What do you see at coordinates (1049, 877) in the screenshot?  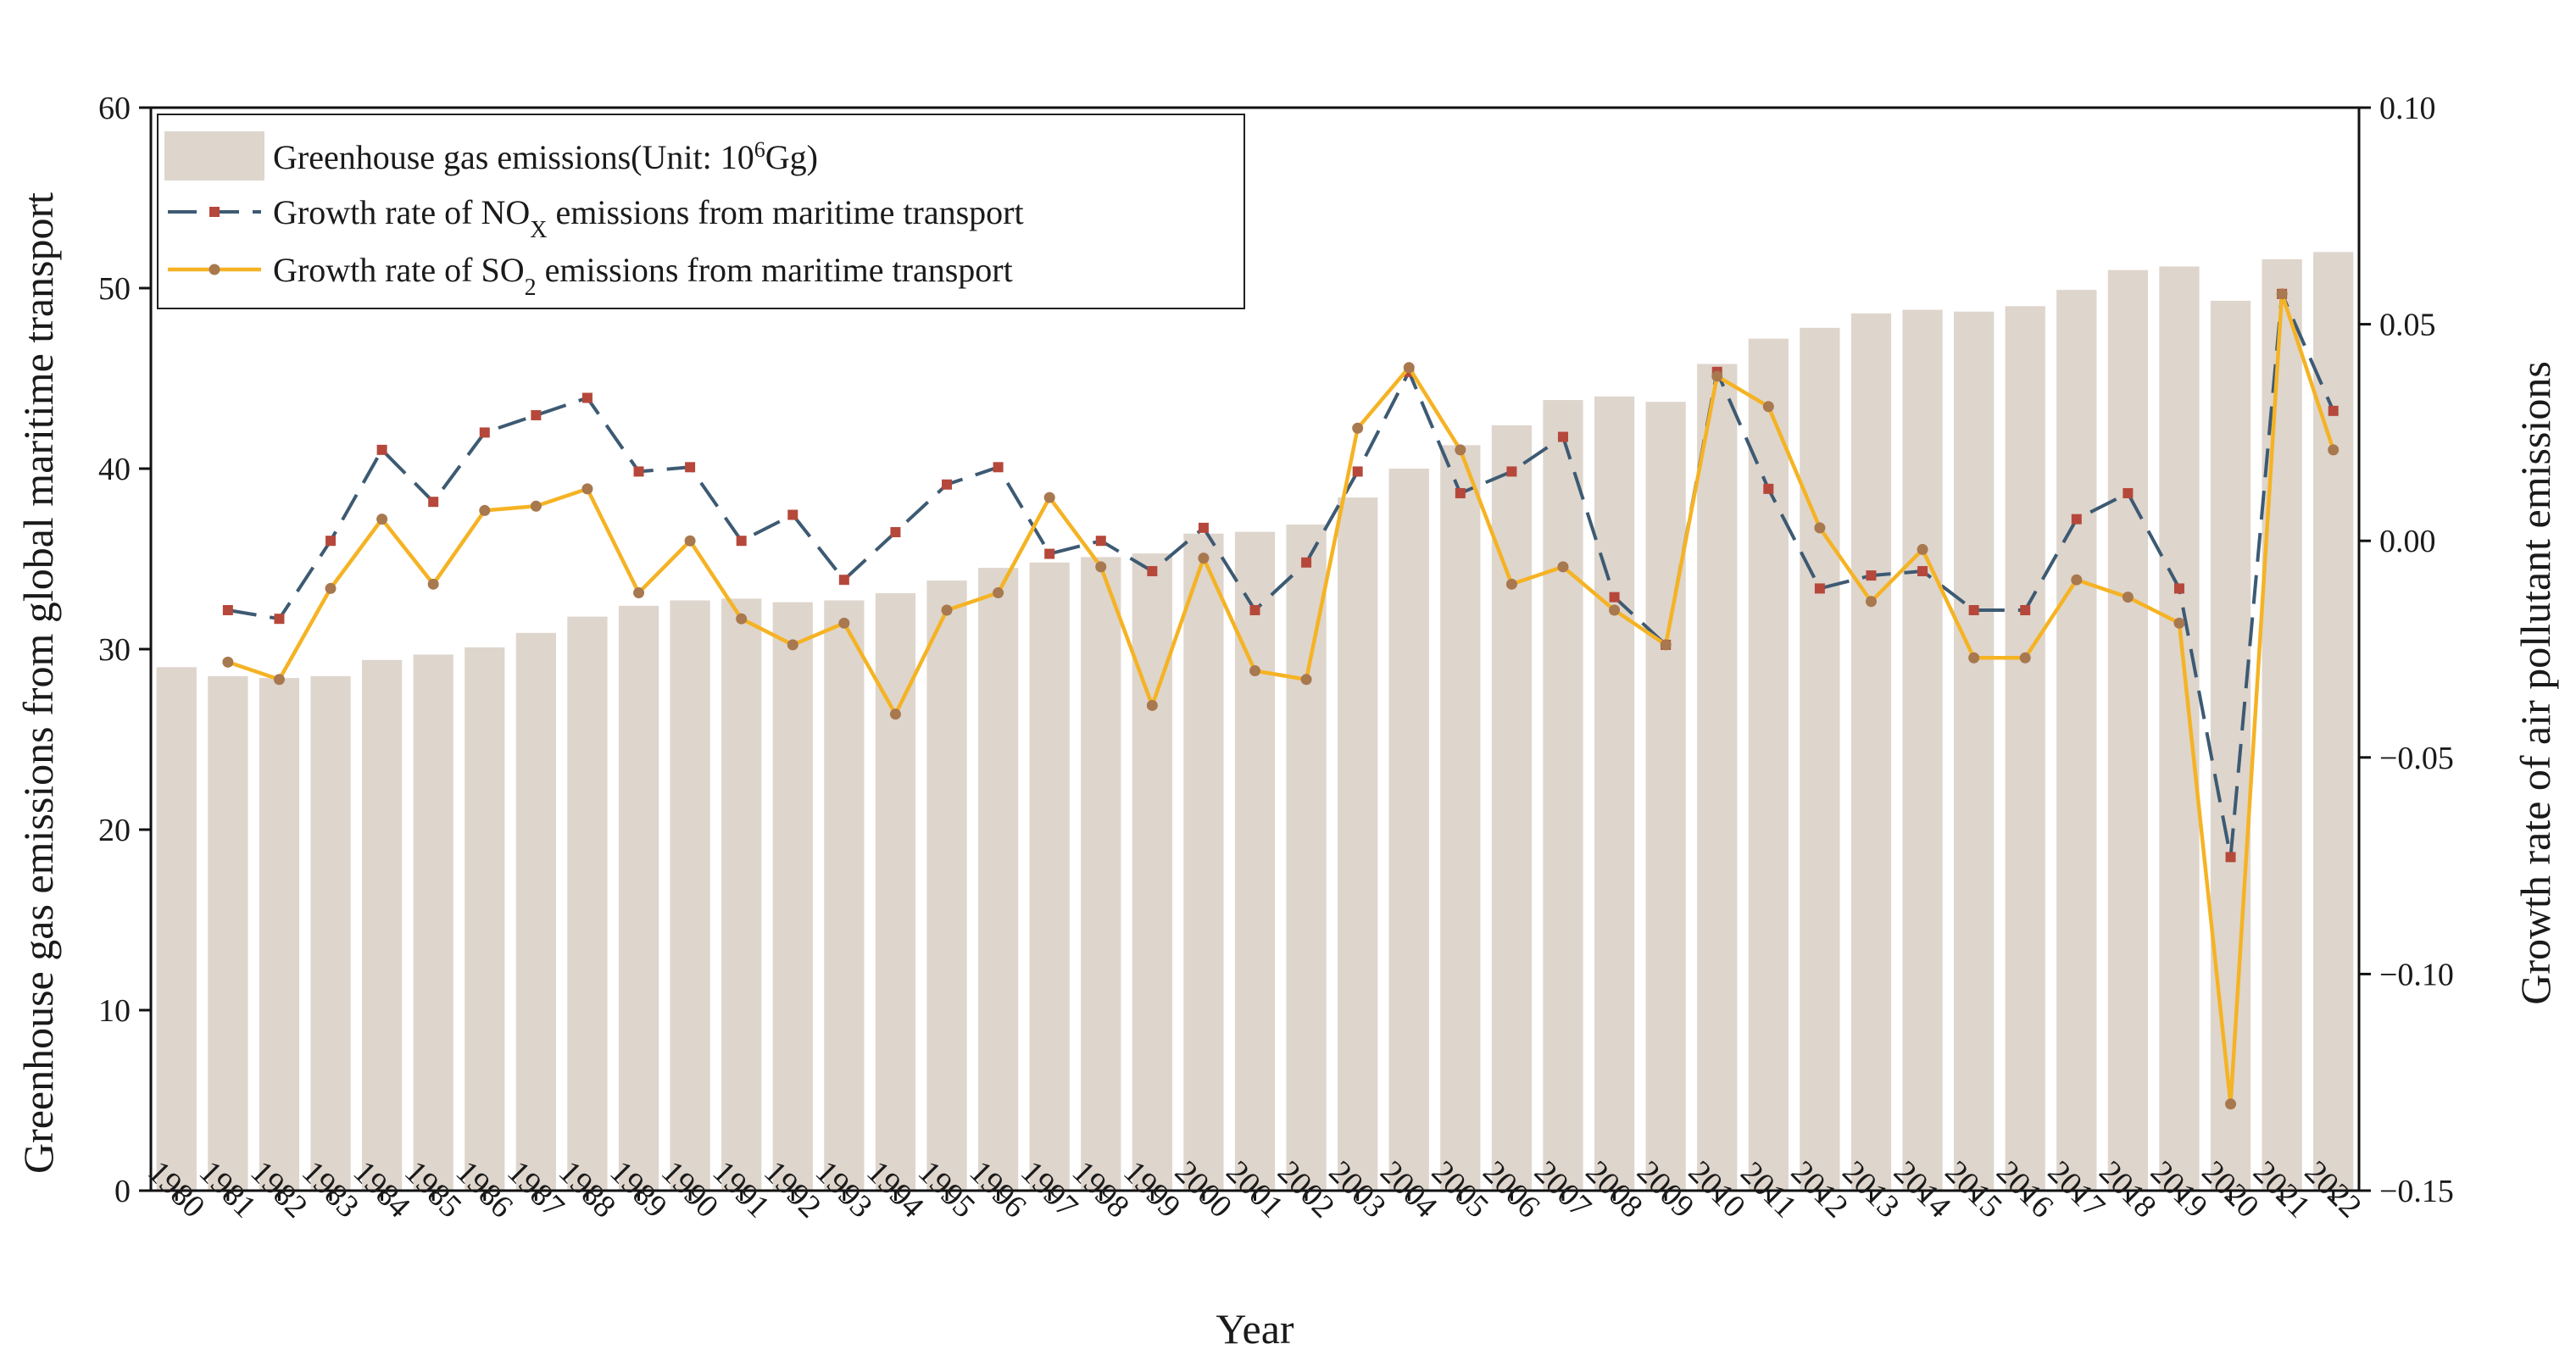 I see `bar-1997` at bounding box center [1049, 877].